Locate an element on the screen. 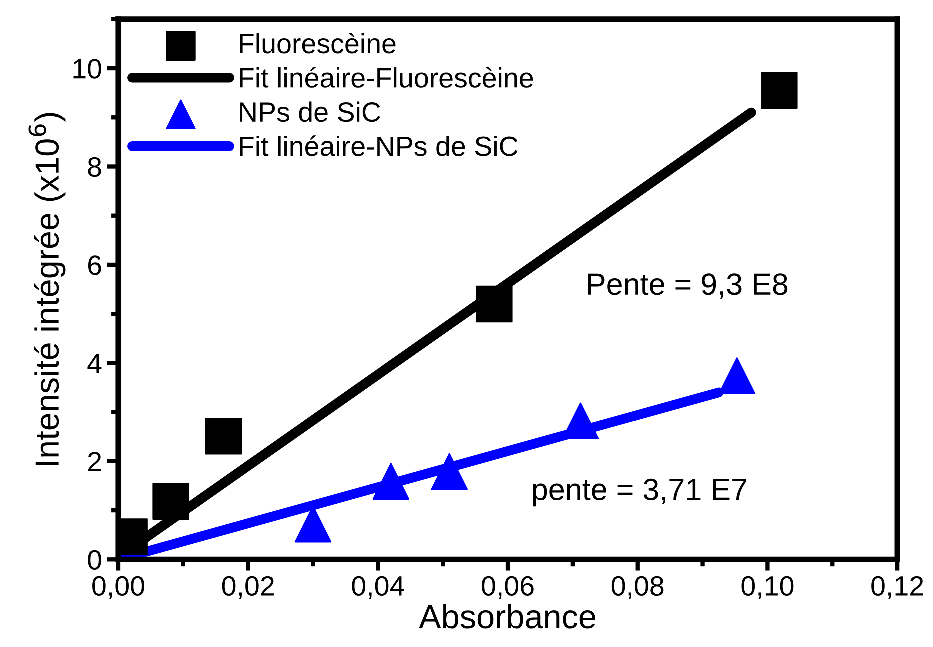  x-tick-label: 0,02 is located at coordinates (248, 588).